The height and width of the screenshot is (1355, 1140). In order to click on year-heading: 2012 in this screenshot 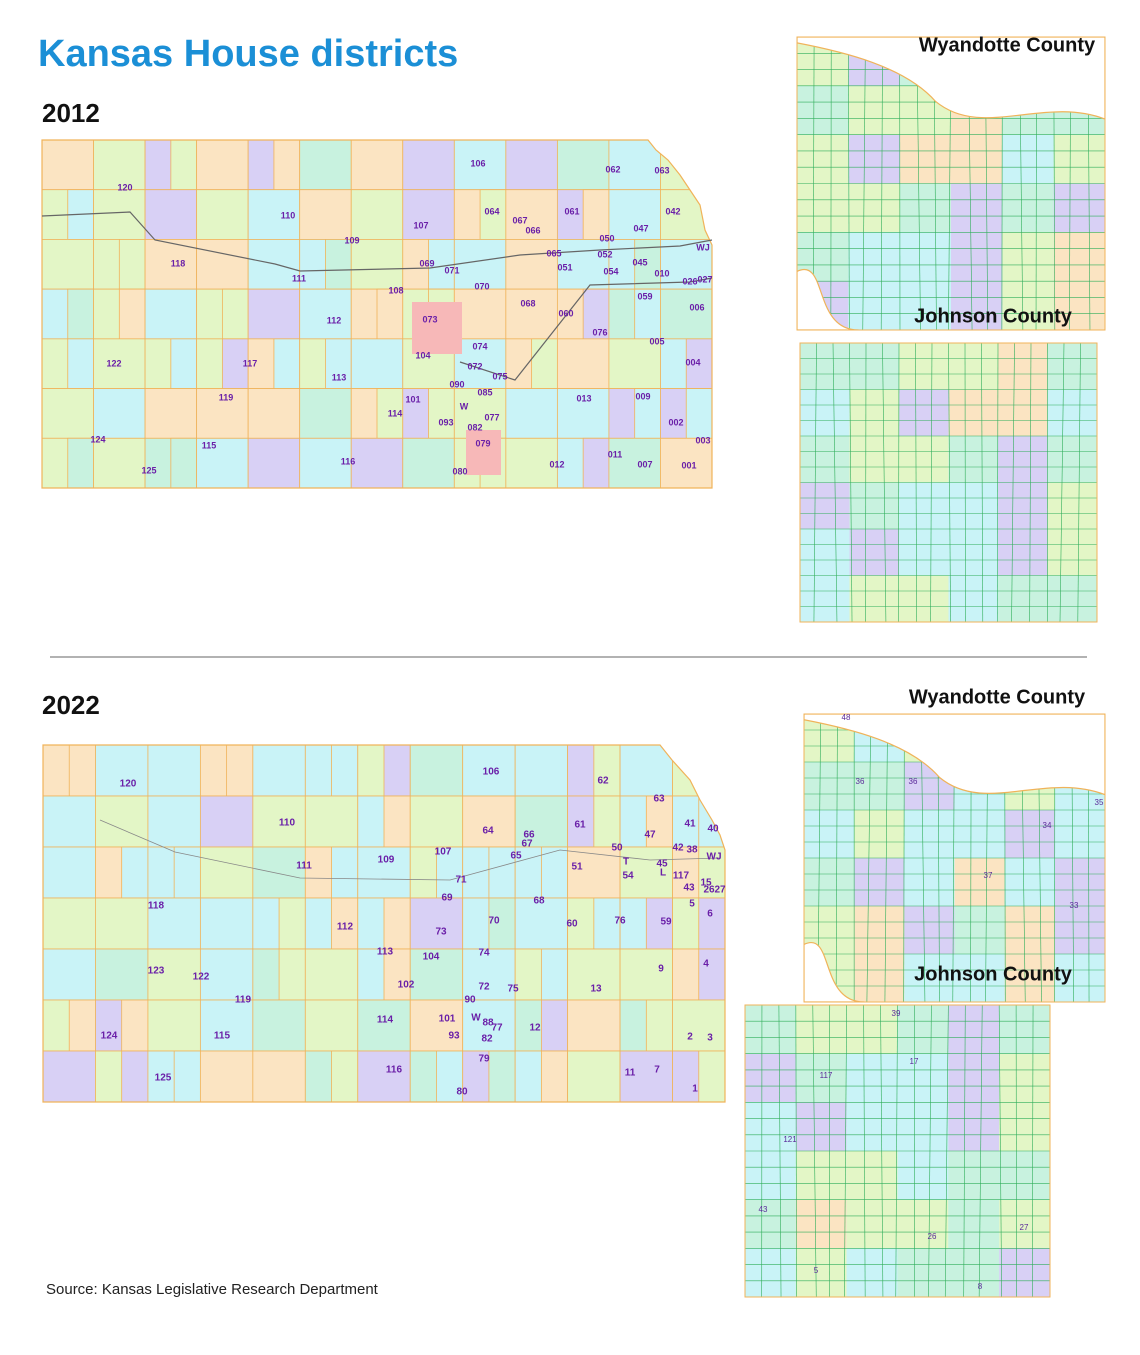, I will do `click(71, 113)`.